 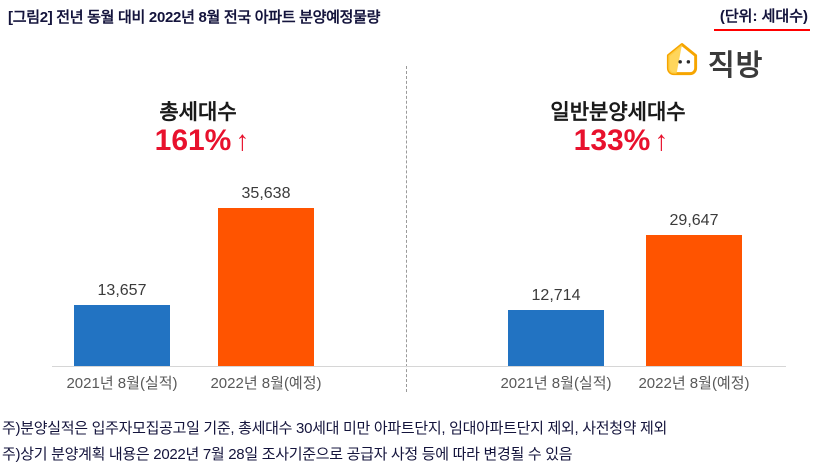 What do you see at coordinates (556, 295) in the screenshot?
I see `bar-value-label: 12,714` at bounding box center [556, 295].